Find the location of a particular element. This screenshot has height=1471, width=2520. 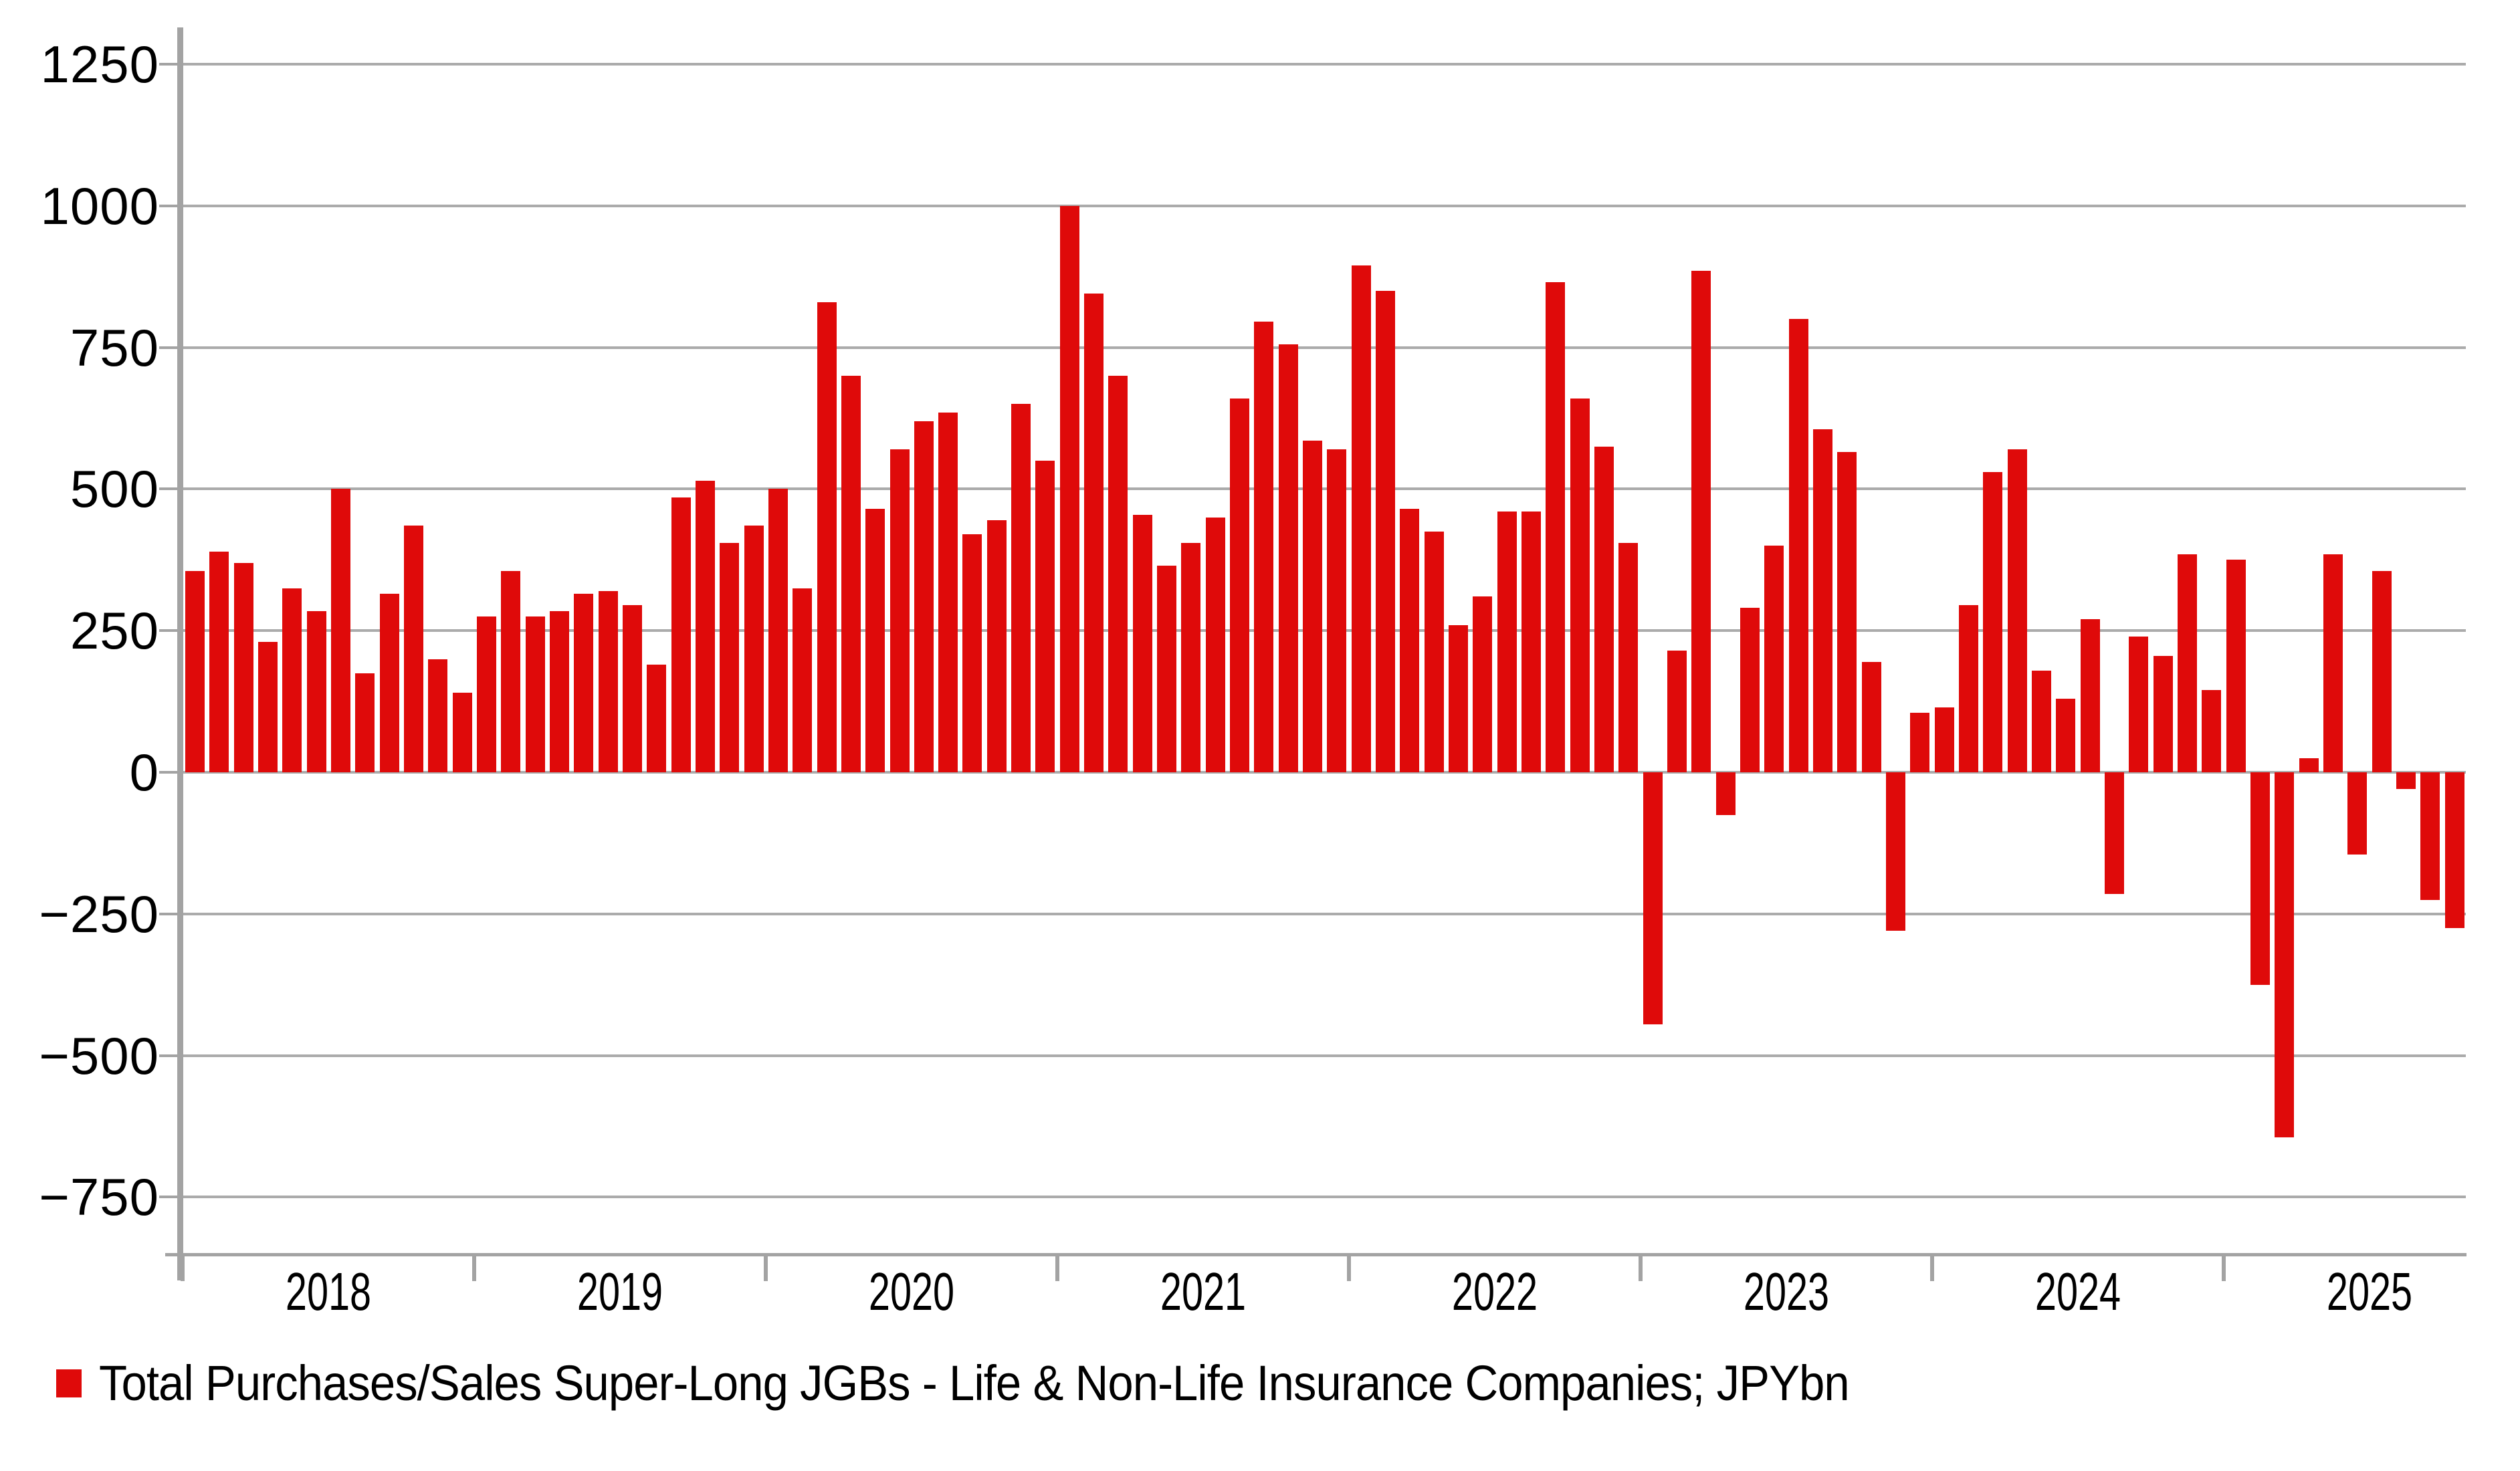

x-axis-label: 2019 is located at coordinates (619, 1291).